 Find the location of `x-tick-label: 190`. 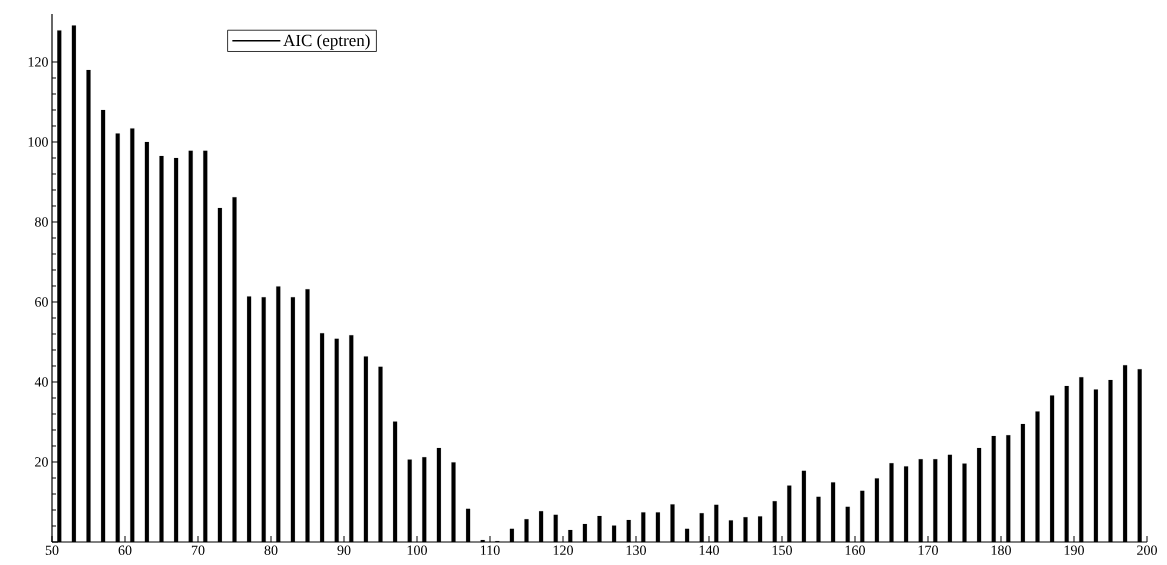

x-tick-label: 190 is located at coordinates (1074, 550).